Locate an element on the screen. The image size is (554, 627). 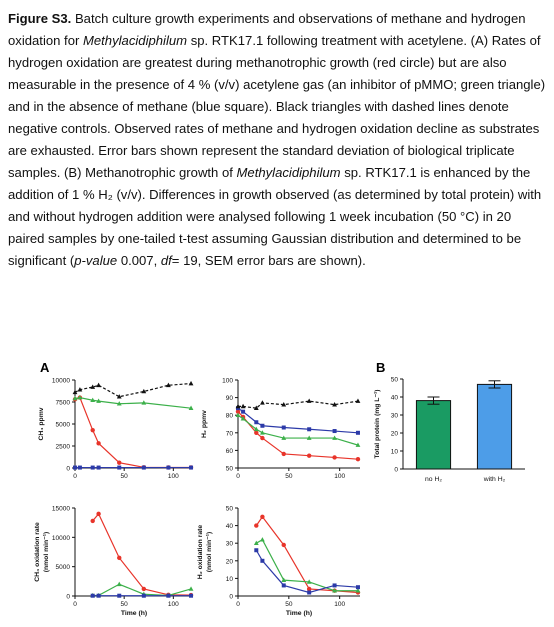
panel-label-b: B is located at coordinates (380, 367).